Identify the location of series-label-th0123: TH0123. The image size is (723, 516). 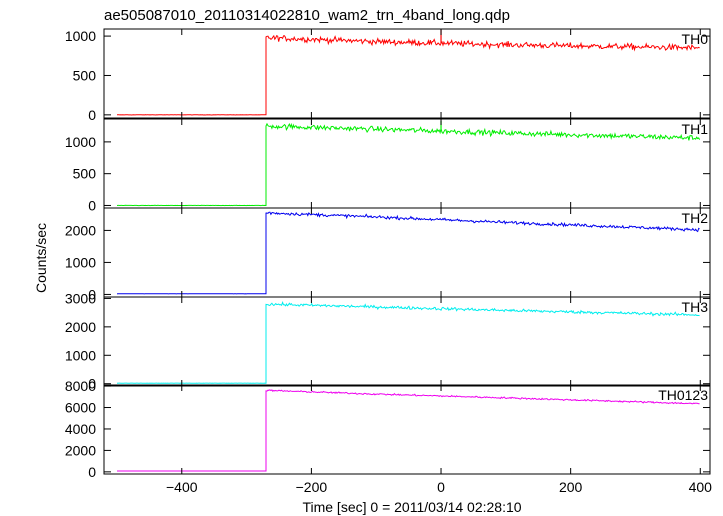
(683, 395).